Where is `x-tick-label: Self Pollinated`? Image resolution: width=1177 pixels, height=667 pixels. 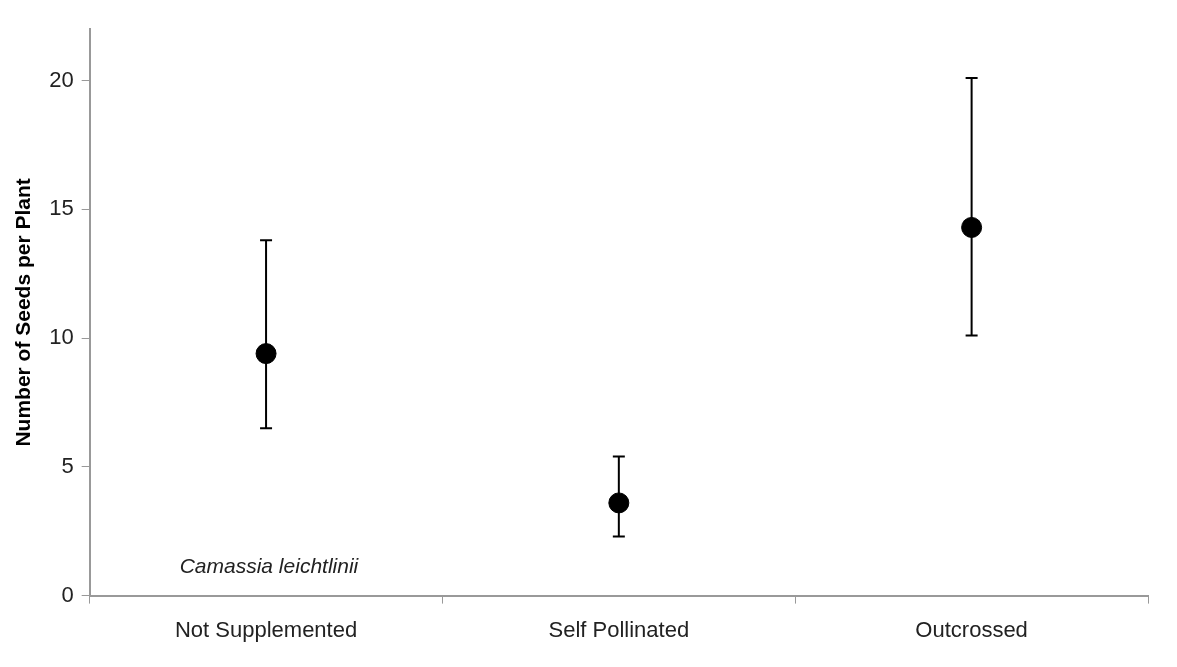
x-tick-label: Self Pollinated is located at coordinates (619, 629).